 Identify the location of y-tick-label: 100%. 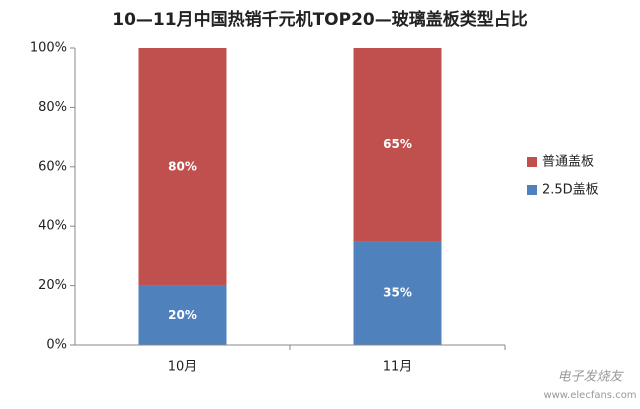
(48, 48).